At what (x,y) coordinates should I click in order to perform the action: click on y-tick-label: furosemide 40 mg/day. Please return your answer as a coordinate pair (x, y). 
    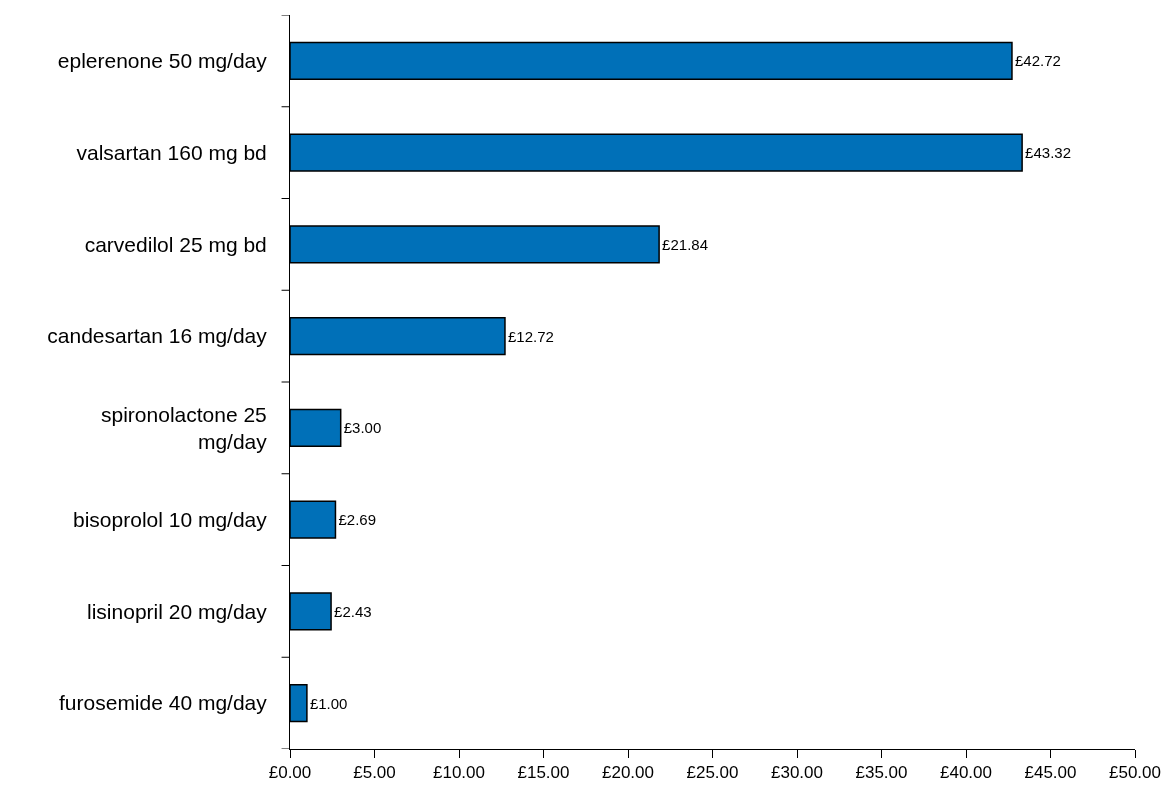
    Looking at the image, I should click on (163, 703).